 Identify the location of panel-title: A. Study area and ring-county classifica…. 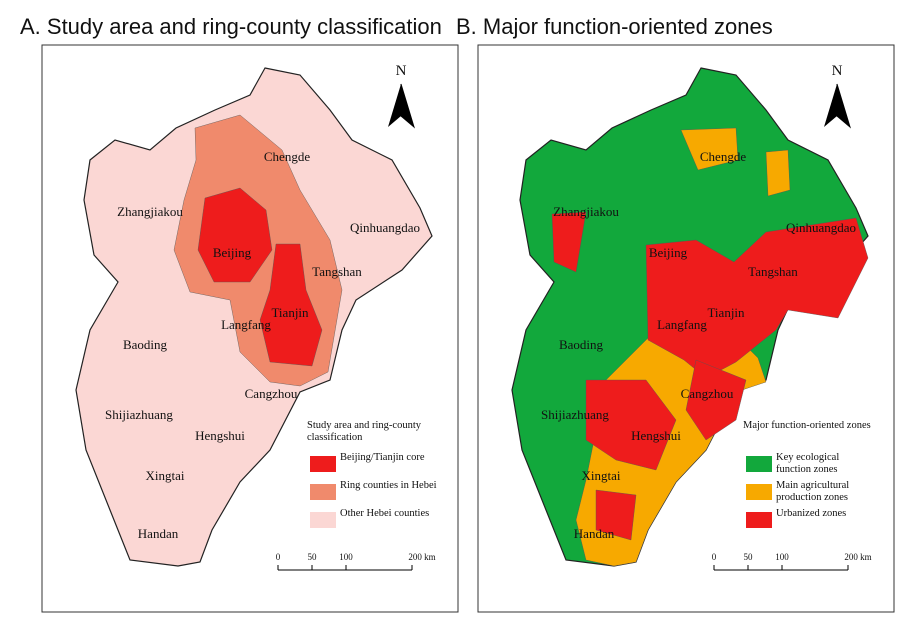
(231, 26).